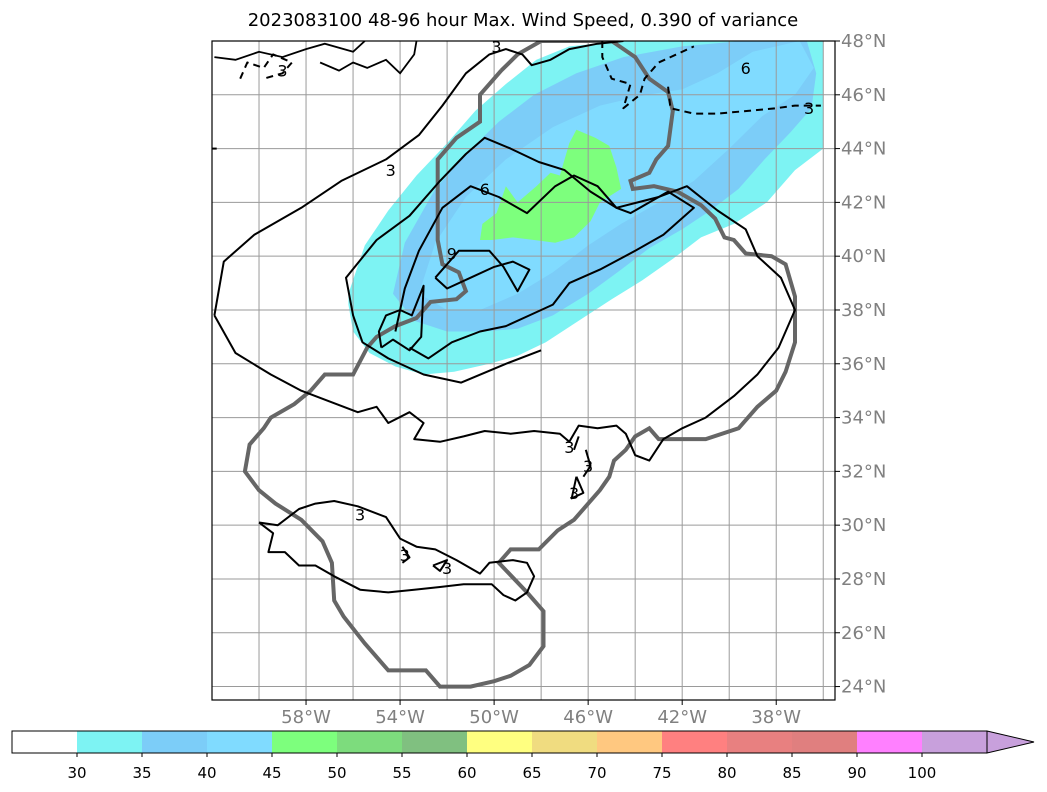 This screenshot has width=1047, height=792. What do you see at coordinates (863, 95) in the screenshot?
I see `y-tick-label: 46°N` at bounding box center [863, 95].